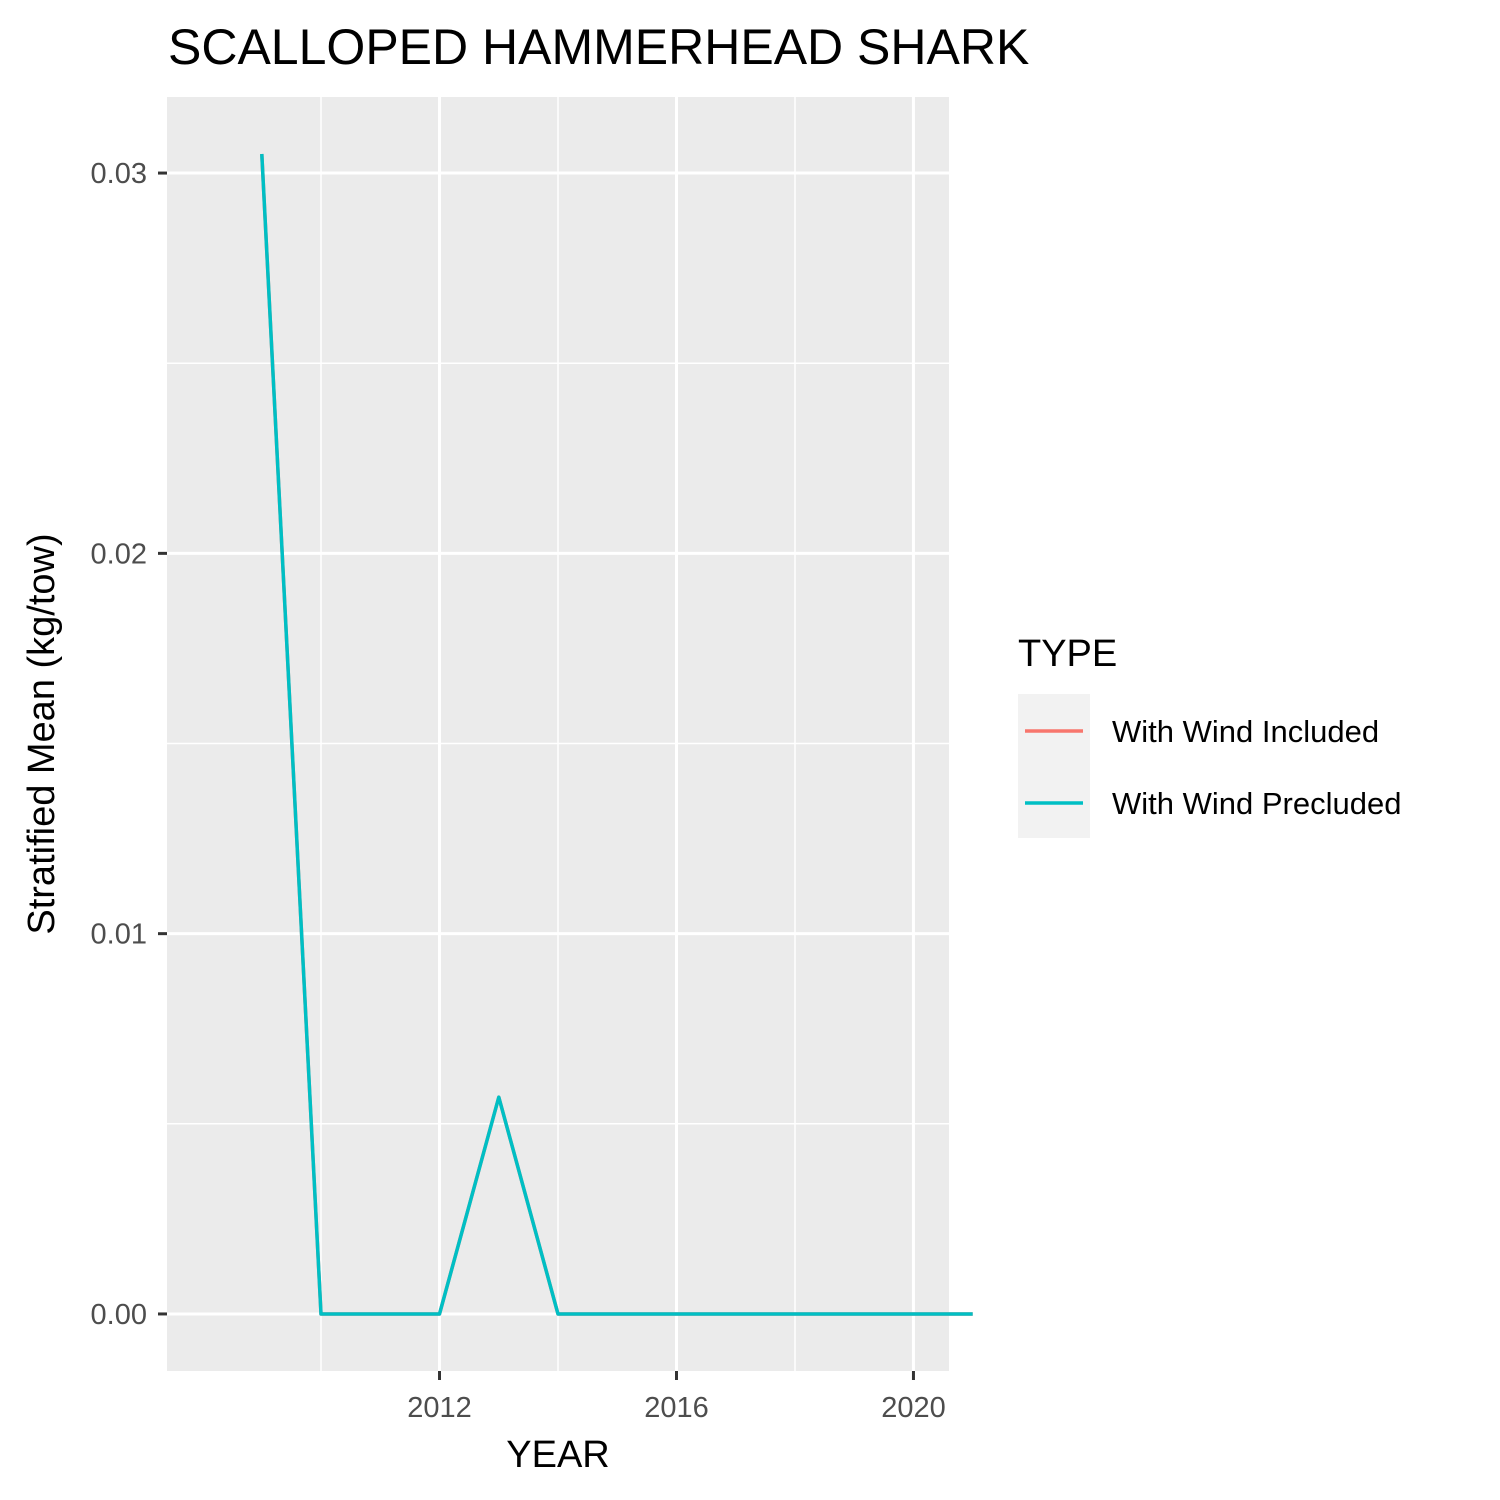 This screenshot has height=1500, width=1500. I want to click on y-tick-label: 0.03, so click(119, 174).